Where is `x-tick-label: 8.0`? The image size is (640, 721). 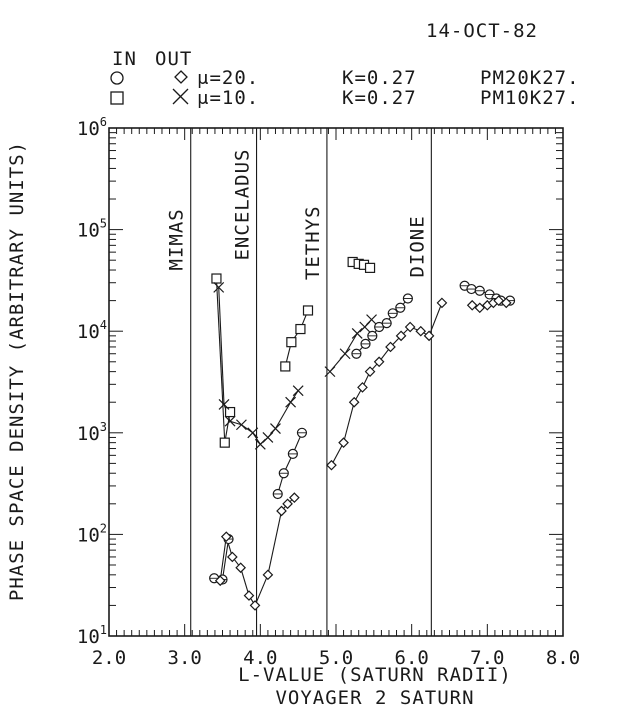 x-tick-label: 8.0 is located at coordinates (563, 658).